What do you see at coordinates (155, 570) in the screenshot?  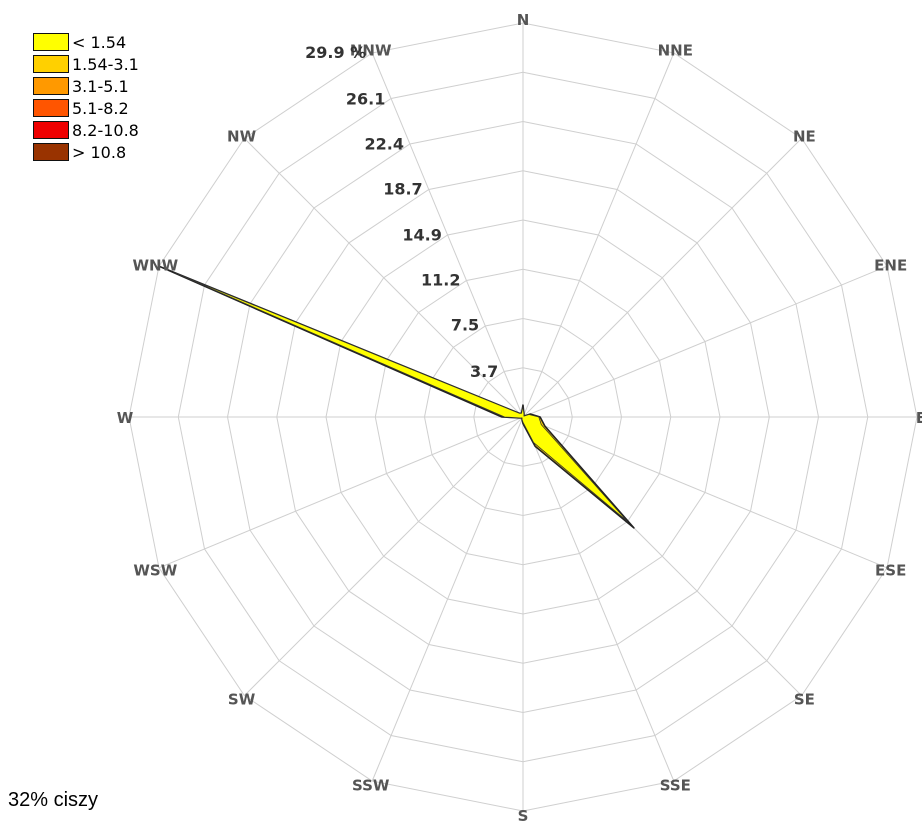 I see `direction-label-wsw: WSW` at bounding box center [155, 570].